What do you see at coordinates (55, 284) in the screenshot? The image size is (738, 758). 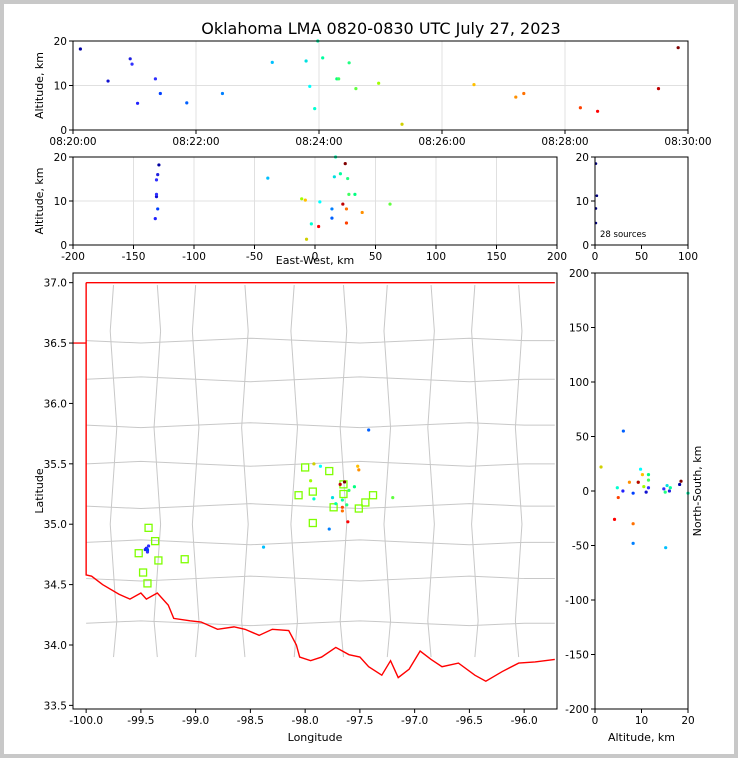 I see `plan-view-y-tick-label: 37.0` at bounding box center [55, 284].